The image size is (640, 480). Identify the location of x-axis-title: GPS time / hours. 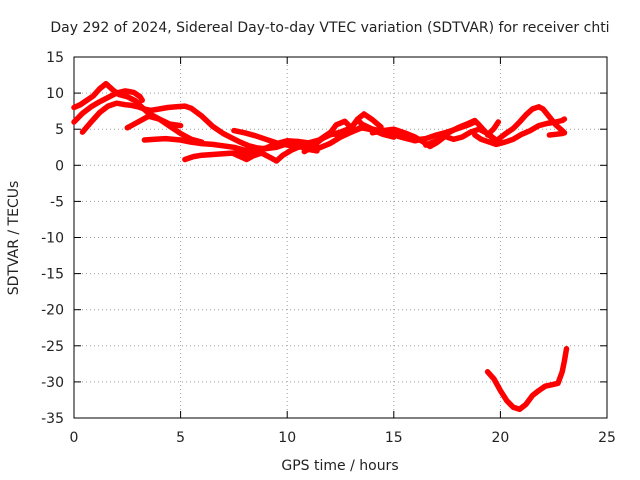
(339, 466).